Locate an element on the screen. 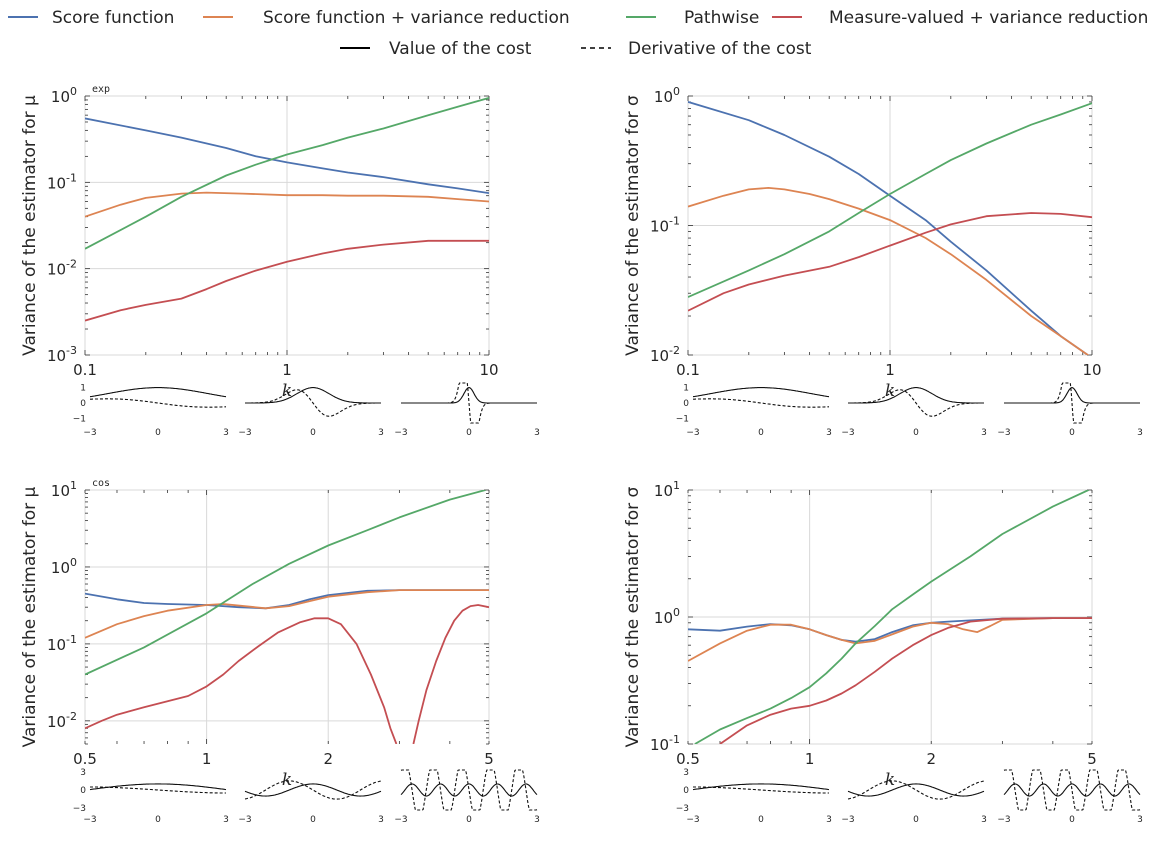  legend-label-score-vr: Score function + variance reduction is located at coordinates (416, 18).